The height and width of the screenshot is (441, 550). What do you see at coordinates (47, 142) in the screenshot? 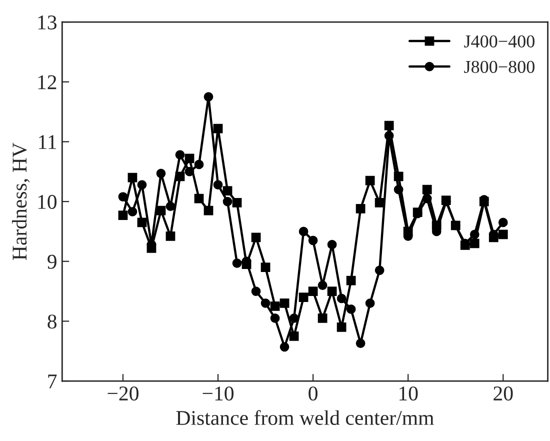
I see `y-tick-label: 11` at bounding box center [47, 142].